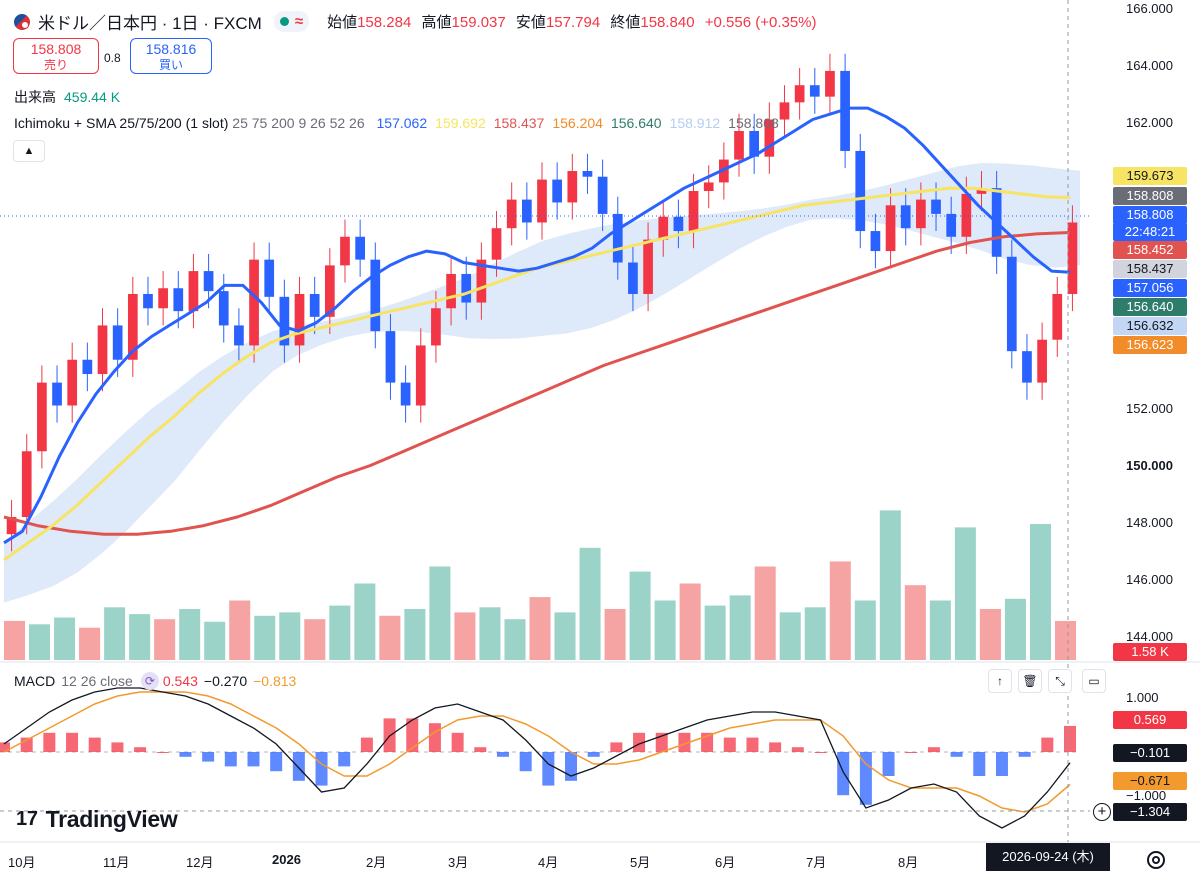  What do you see at coordinates (1030, 681) in the screenshot?
I see `delete-pane-button: 🗑` at bounding box center [1030, 681].